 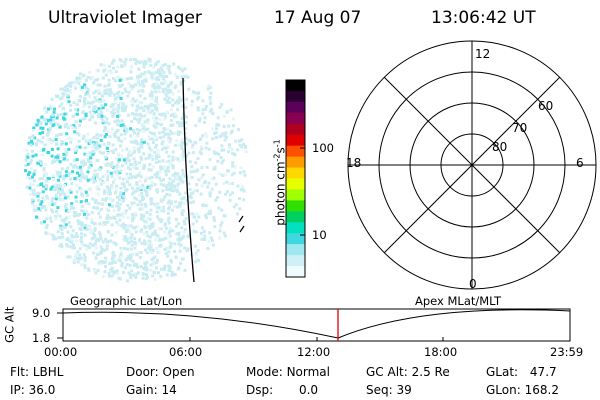 What do you see at coordinates (277, 143) in the screenshot?
I see `colorbar-label-exp2: -1` at bounding box center [277, 143].